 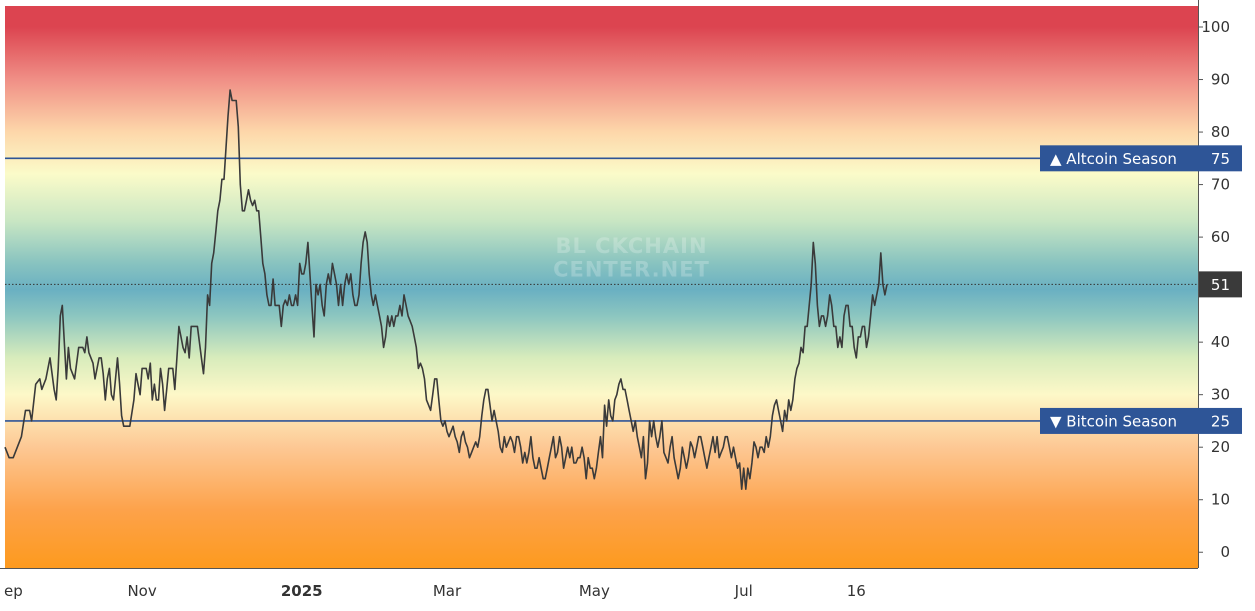 I want to click on x-tick-label-0: ep, so click(x=13, y=591).